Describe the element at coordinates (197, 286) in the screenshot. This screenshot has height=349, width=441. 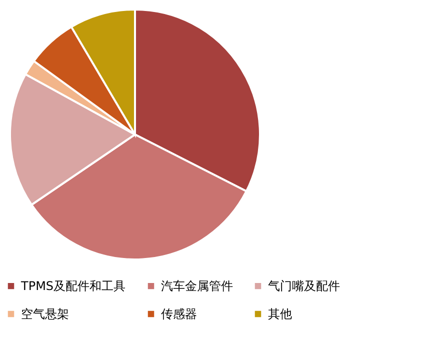
I see `legend-label: 汽车金属管件` at that location.